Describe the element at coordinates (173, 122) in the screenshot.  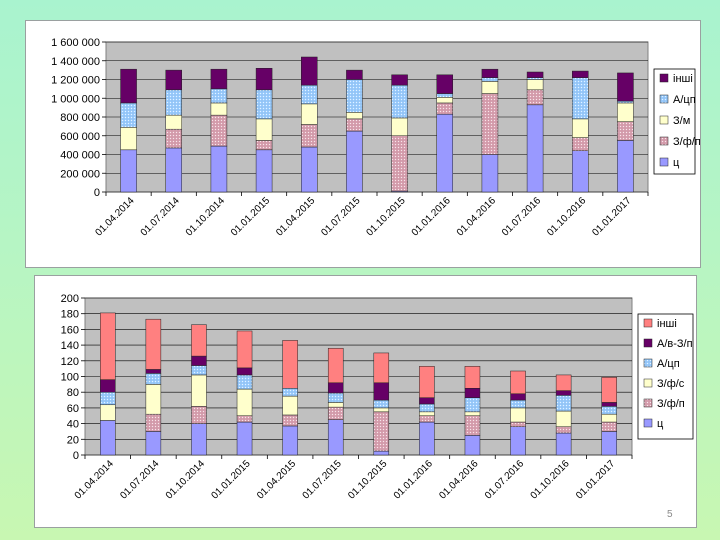
I see `bar-з-м-1` at that location.